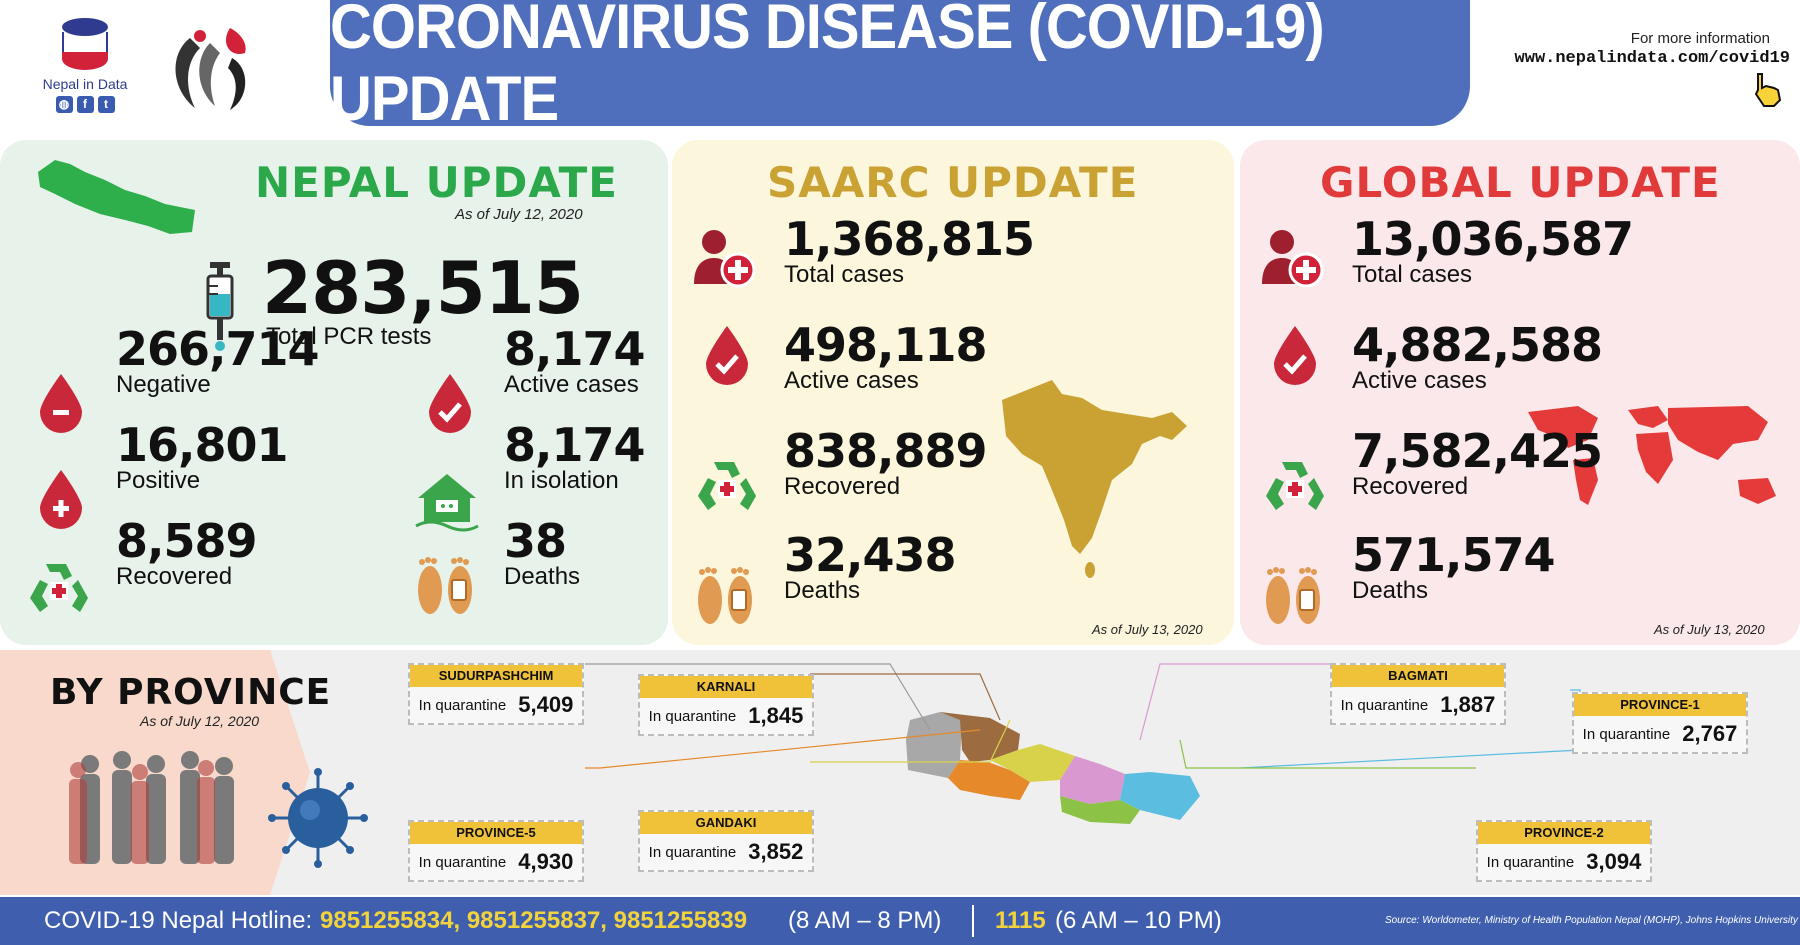 This screenshot has height=945, width=1800. Describe the element at coordinates (827, 67) in the screenshot. I see `page-title: CORONAVIRUS DISEASE (COVID-19) UPDATE` at that location.